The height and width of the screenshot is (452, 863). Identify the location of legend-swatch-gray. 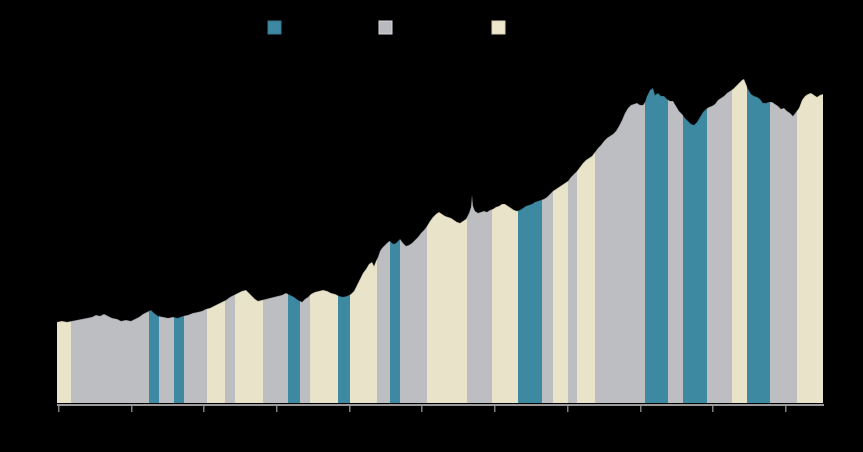
(385, 27).